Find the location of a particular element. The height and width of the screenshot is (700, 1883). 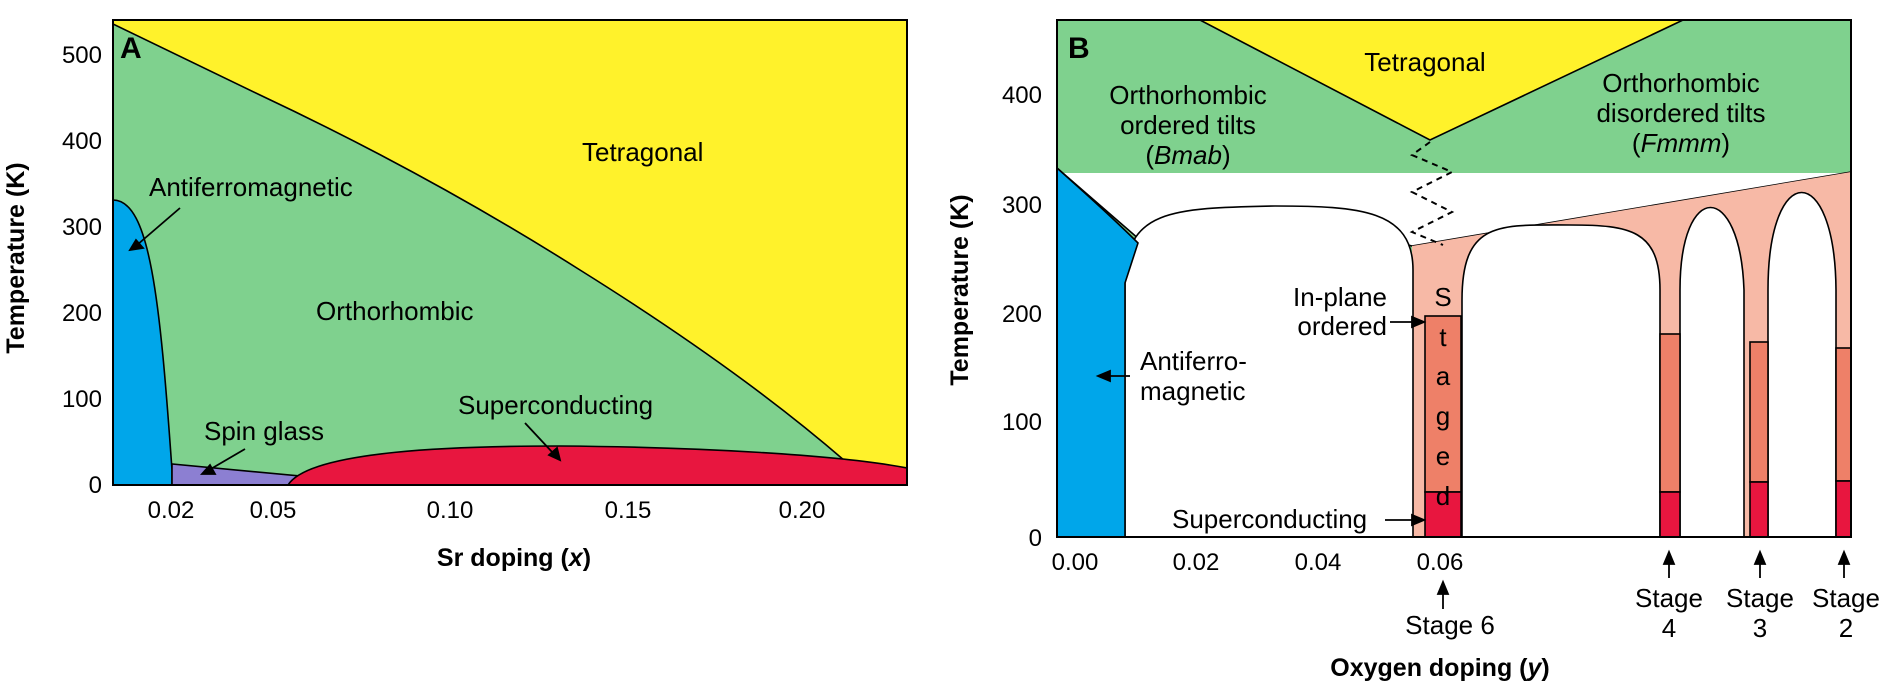

arrows-a is located at coordinates (345, 341).